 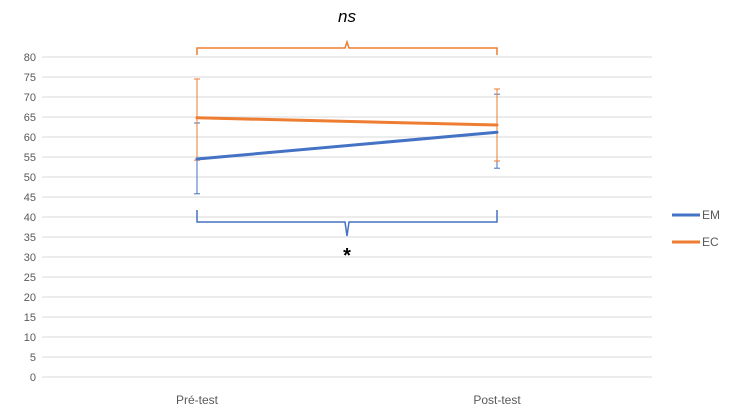 What do you see at coordinates (30, 198) in the screenshot?
I see `y-tick-label: 45` at bounding box center [30, 198].